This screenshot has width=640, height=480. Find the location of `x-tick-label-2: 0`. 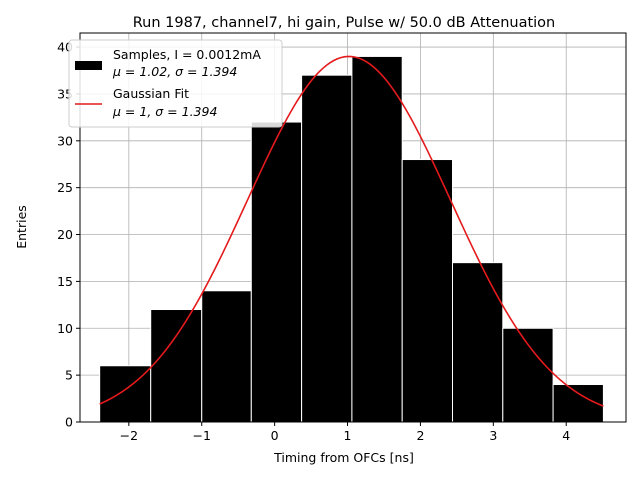

x-tick-label-2: 0 is located at coordinates (275, 435).